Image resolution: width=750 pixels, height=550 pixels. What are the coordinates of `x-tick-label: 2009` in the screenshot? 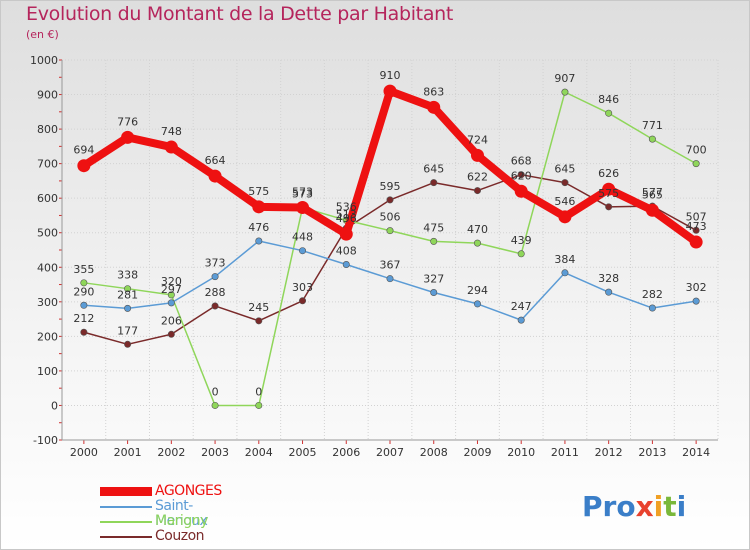 It's located at (477, 452).